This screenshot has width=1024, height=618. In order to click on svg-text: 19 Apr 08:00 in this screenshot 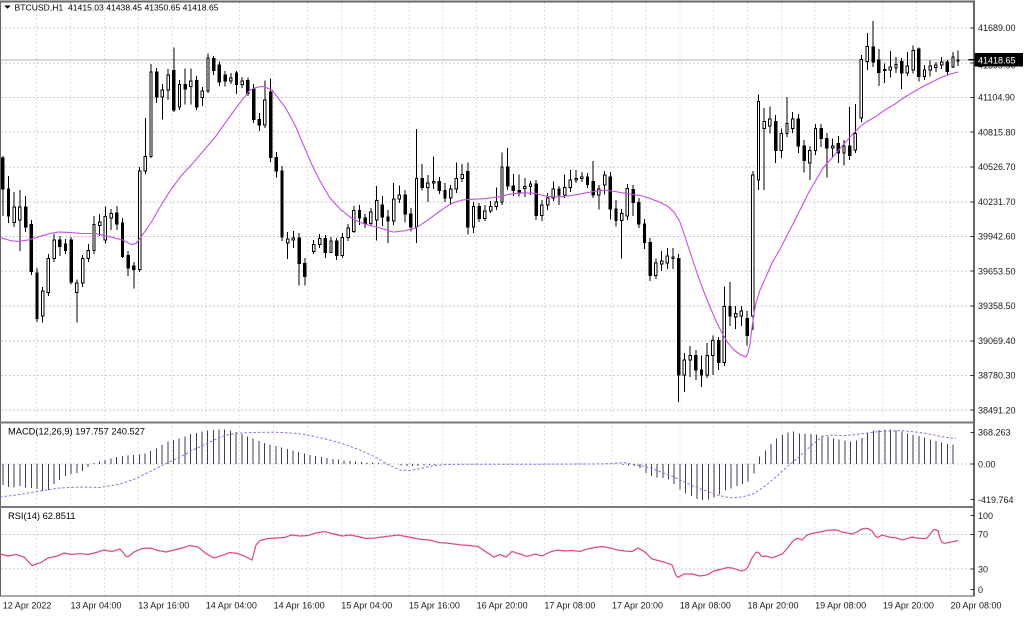, I will do `click(840, 606)`.